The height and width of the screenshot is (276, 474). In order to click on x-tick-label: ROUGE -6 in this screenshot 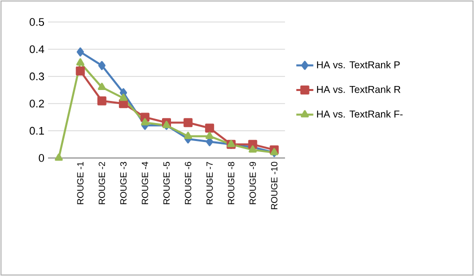, I will do `click(188, 183)`.